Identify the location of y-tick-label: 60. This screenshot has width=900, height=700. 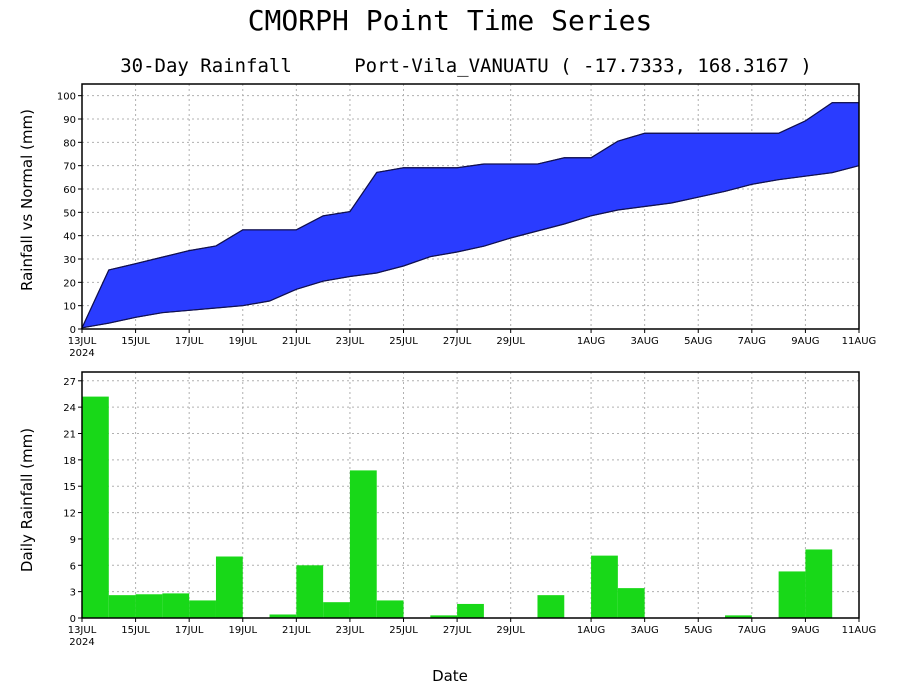
(69, 190).